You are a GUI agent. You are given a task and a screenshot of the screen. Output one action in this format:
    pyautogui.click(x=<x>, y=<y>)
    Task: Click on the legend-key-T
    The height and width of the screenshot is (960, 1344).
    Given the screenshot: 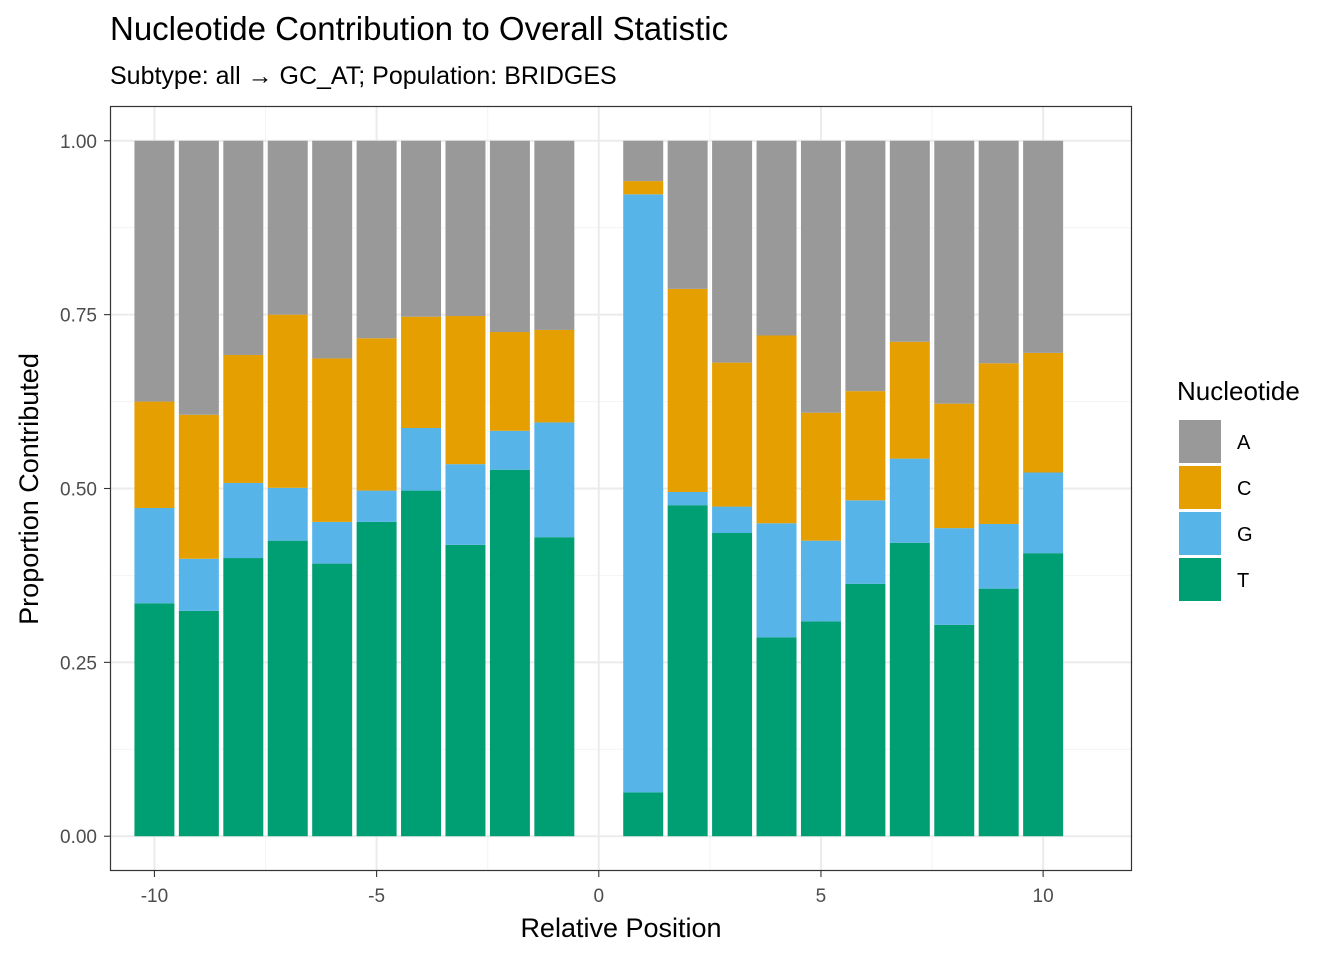 What is the action you would take?
    pyautogui.click(x=1200, y=579)
    